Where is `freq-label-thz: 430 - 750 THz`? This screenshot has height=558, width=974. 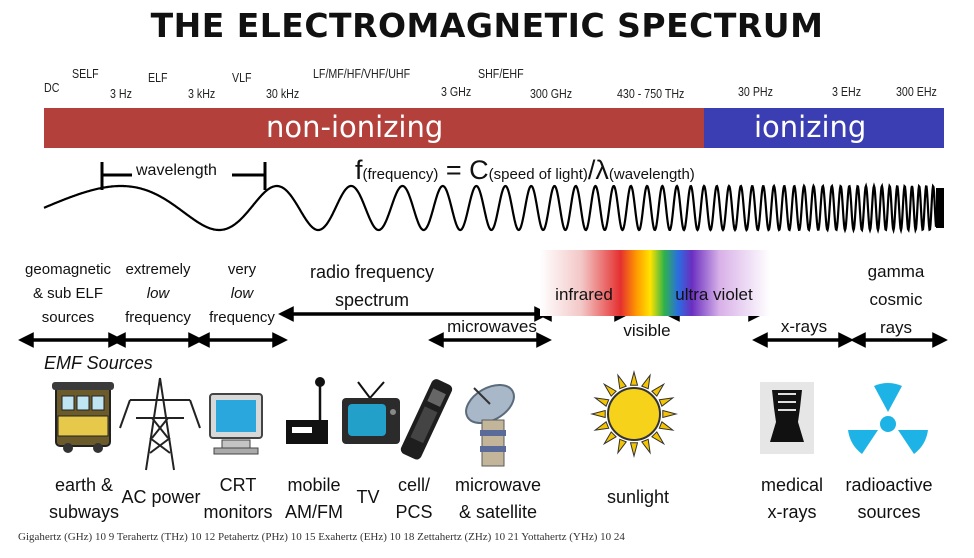
freq-label-thz: 430 - 750 THz is located at coordinates (651, 93).